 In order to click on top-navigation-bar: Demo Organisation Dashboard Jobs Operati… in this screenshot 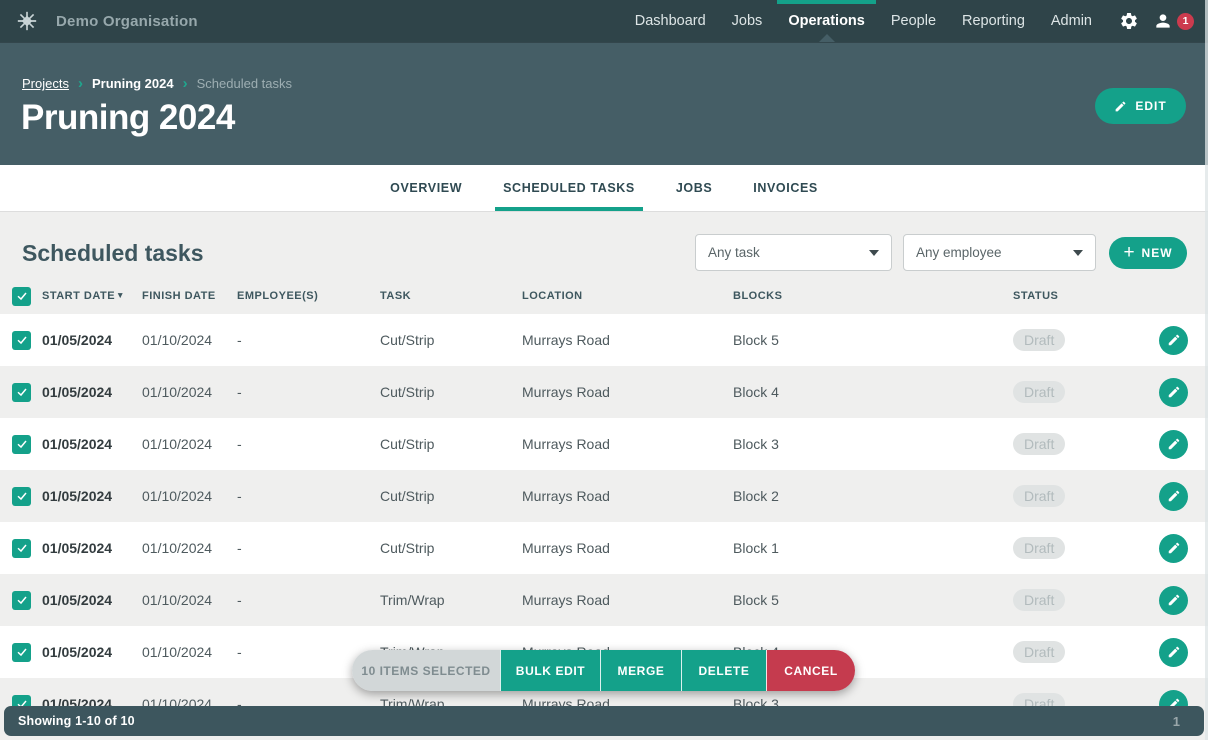, I will do `click(604, 21)`.